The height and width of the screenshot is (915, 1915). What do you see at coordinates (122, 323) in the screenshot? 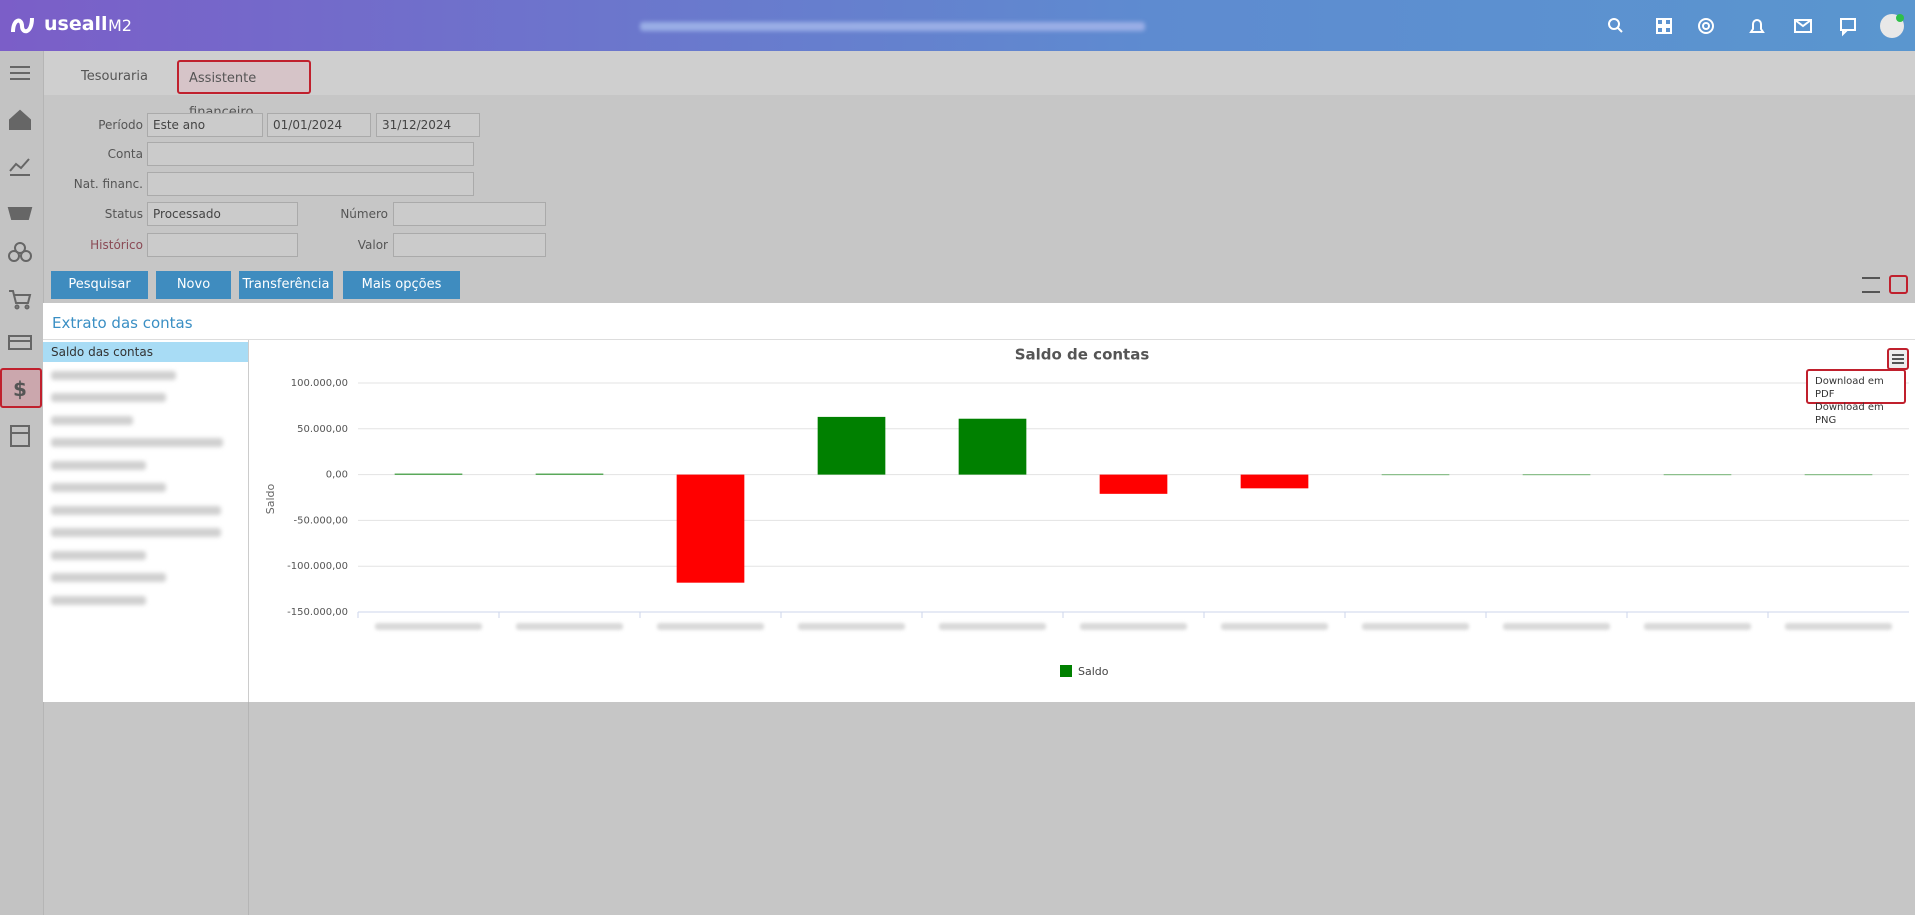
I see `panel-title: Extrato das contas` at bounding box center [122, 323].